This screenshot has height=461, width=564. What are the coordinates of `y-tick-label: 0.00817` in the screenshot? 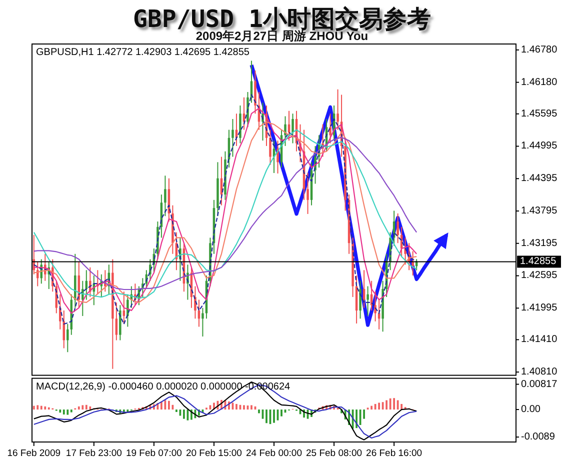 It's located at (539, 384).